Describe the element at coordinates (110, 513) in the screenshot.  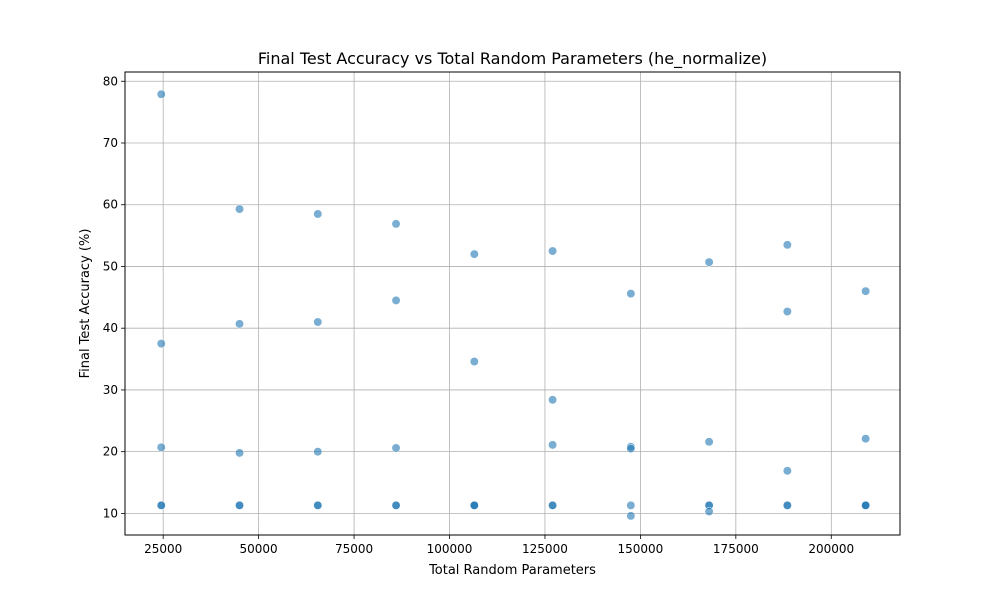
I see `y-tick-label: 10` at that location.